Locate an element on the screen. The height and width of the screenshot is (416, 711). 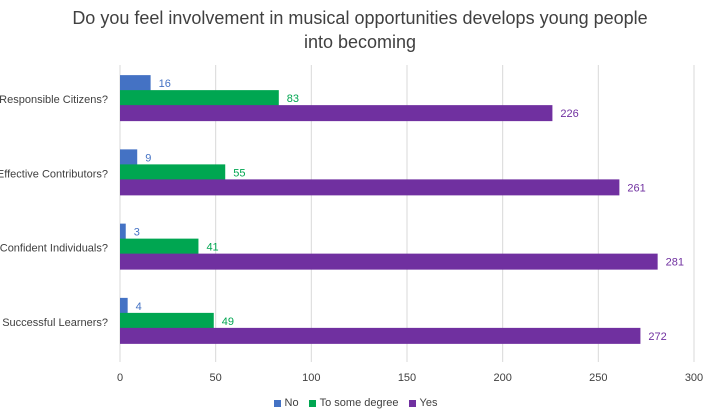
data-label: 281 is located at coordinates (675, 263).